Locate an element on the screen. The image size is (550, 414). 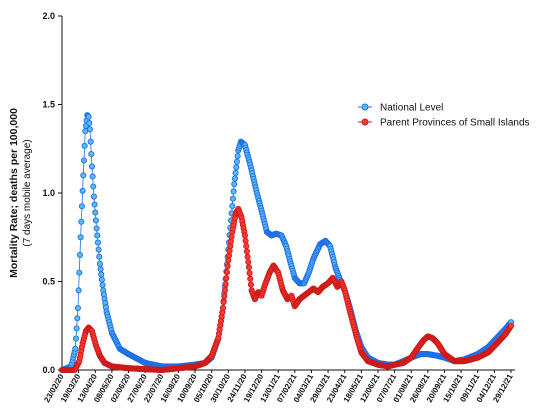
y-tick-label: 0.0 is located at coordinates (48, 370).